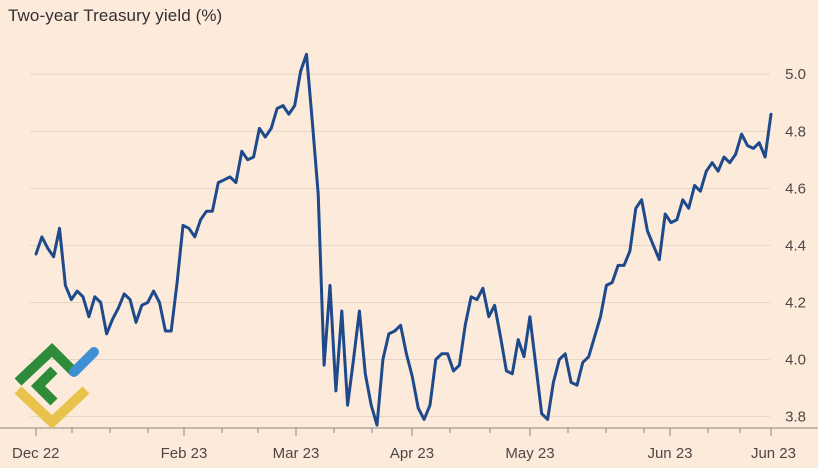 The image size is (818, 468). I want to click on y-axis: 3.8 4.0 4.2 4.4 4.6 4.8 5.0, so click(795, 245).